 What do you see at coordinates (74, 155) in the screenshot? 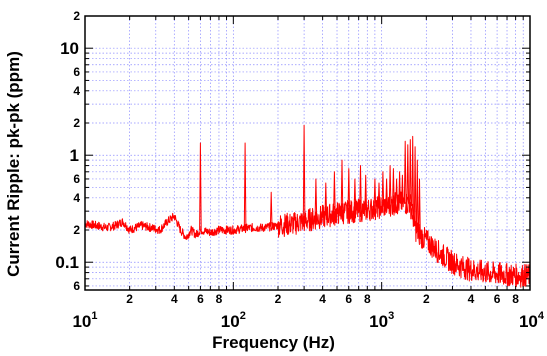
I see `y-major-tick-label: 1` at bounding box center [74, 155].